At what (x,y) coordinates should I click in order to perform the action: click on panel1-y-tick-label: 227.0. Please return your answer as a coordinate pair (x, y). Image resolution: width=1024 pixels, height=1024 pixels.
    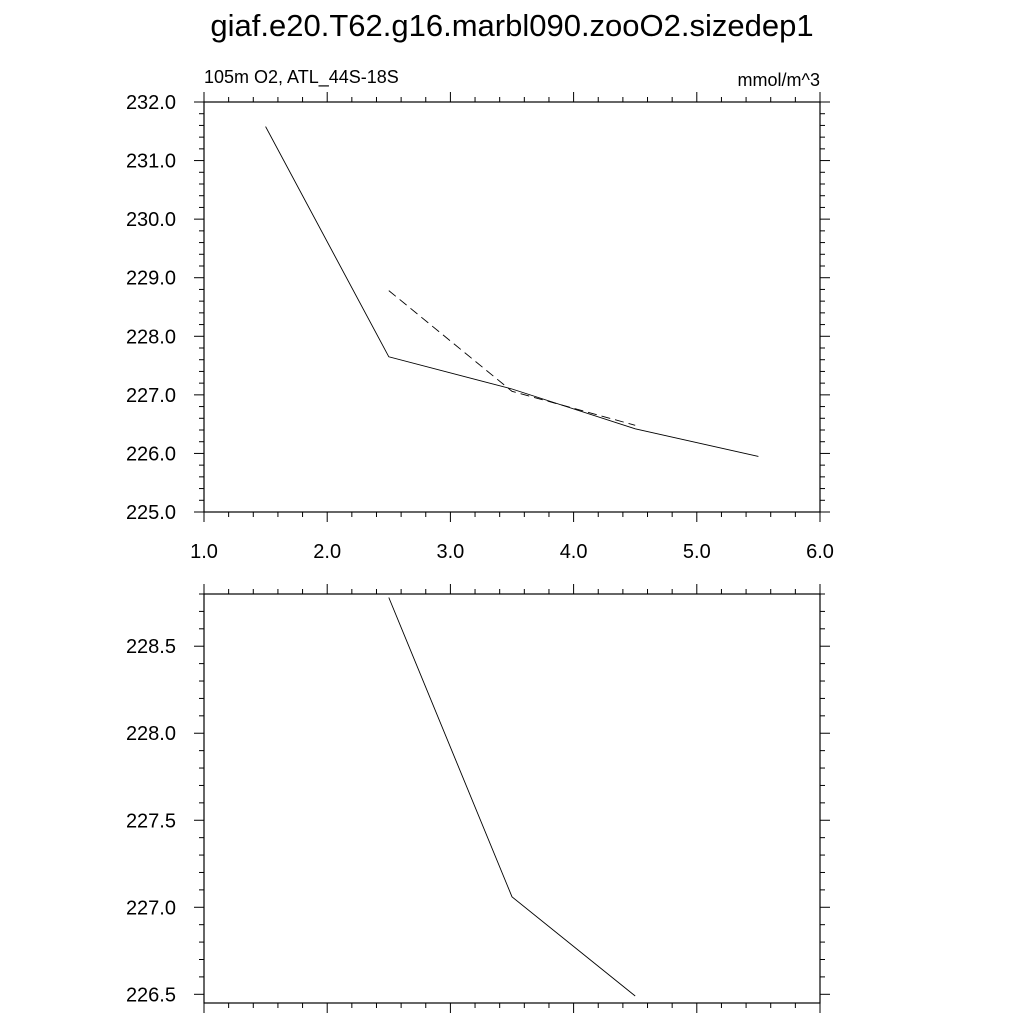
    Looking at the image, I should click on (151, 396).